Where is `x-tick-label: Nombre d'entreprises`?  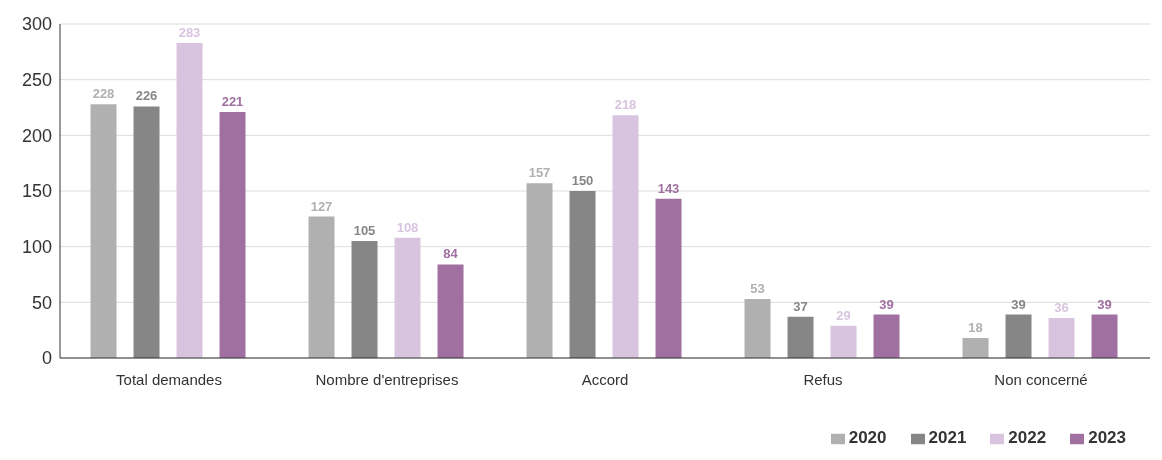 x-tick-label: Nombre d'entreprises is located at coordinates (387, 379).